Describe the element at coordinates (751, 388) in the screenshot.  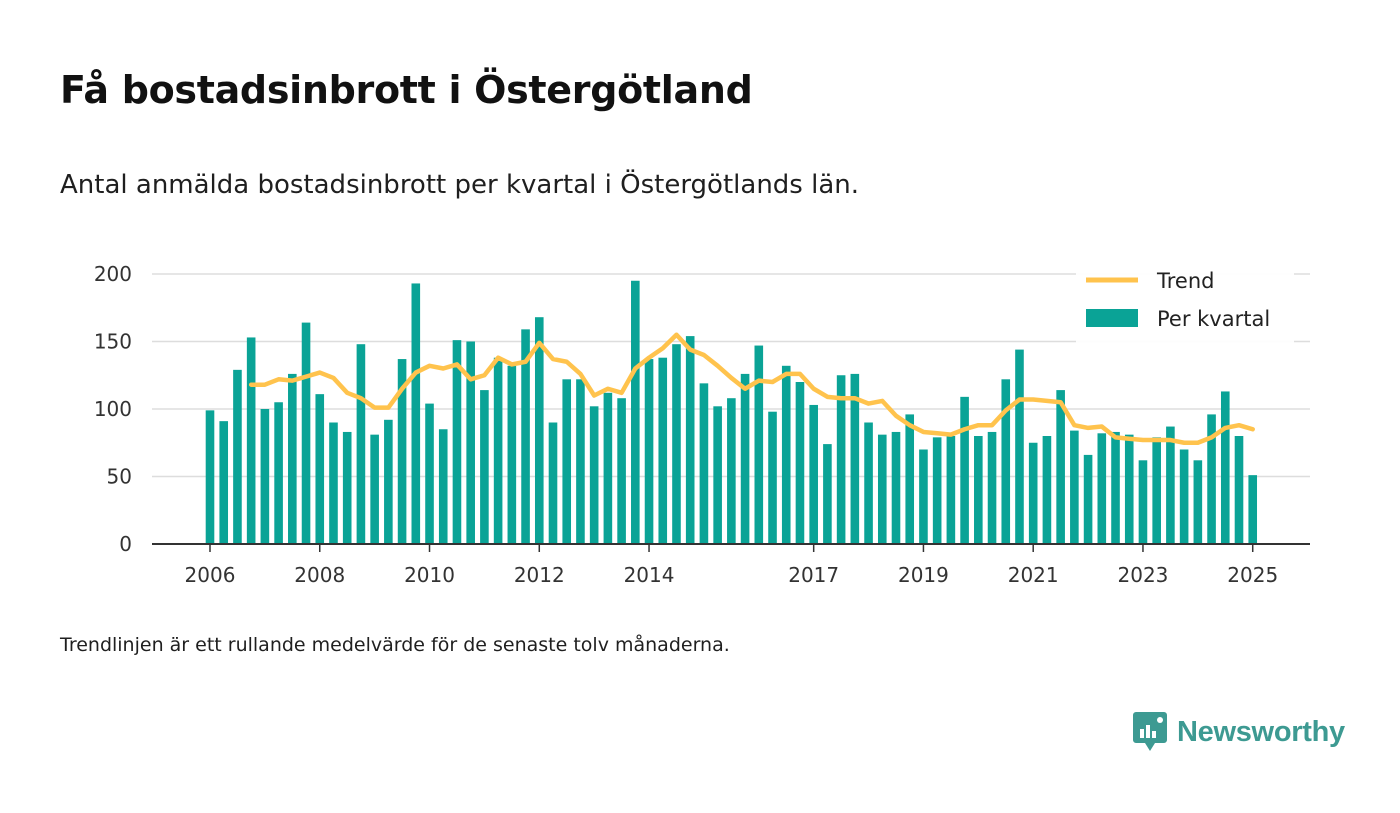
I see `trend-line` at that location.